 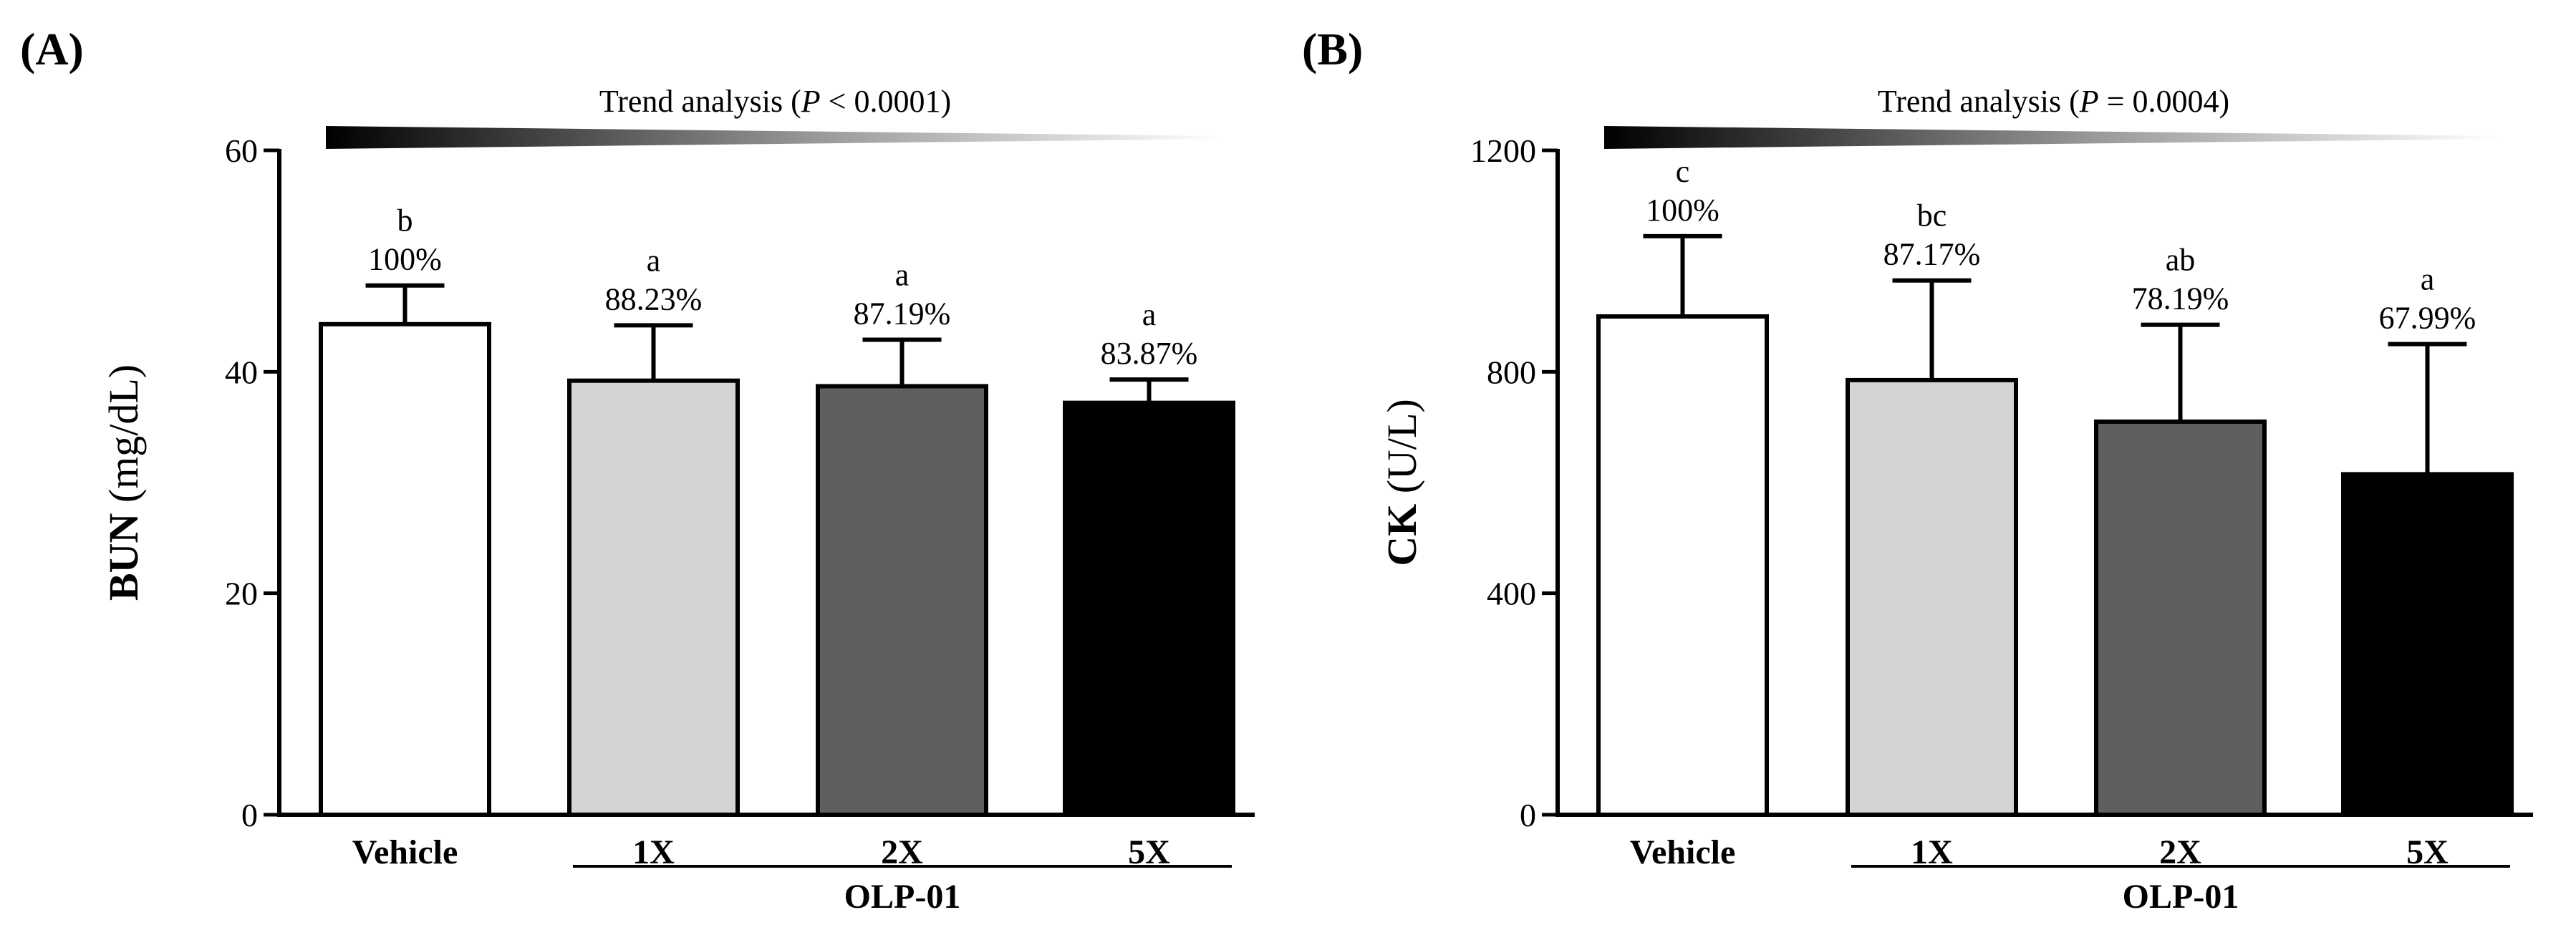 I want to click on y-tick-label: 60, so click(x=241, y=150).